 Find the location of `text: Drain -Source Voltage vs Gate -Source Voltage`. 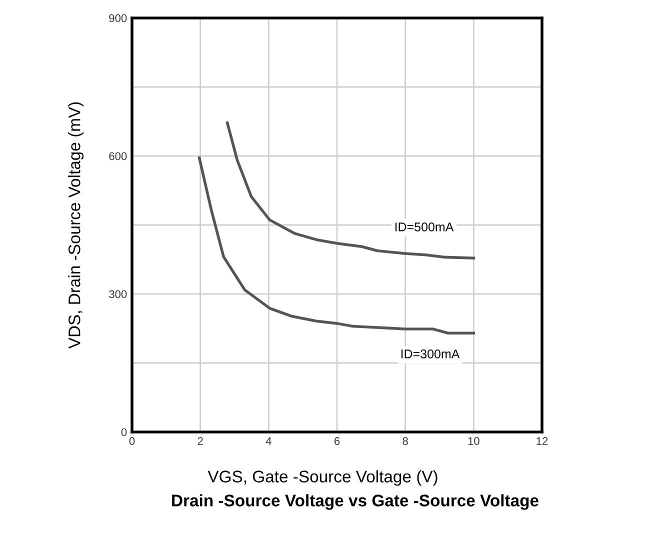

text: Drain -Source Voltage vs Gate -Source Voltage is located at coordinates (355, 502).